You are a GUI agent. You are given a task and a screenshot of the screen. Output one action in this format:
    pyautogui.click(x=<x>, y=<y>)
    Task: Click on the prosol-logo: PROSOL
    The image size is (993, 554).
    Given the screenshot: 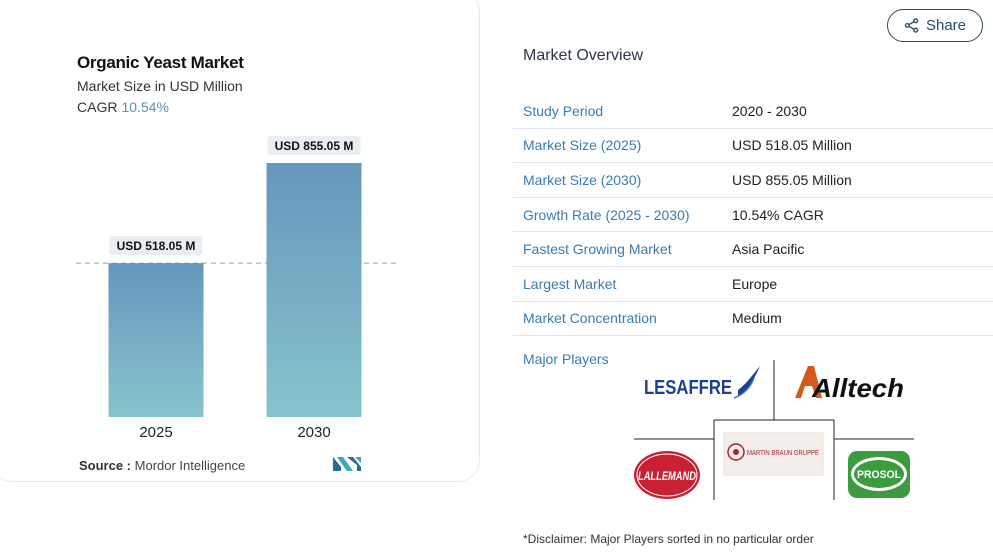 What is the action you would take?
    pyautogui.click(x=879, y=474)
    